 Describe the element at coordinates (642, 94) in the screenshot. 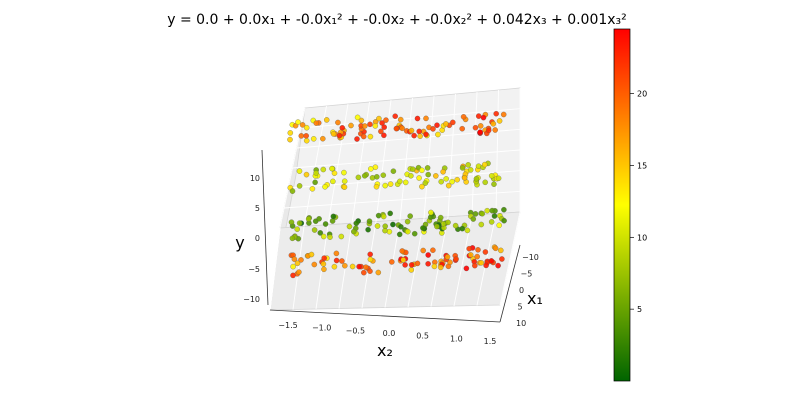

I see `colorbar-tick-label: 20` at that location.